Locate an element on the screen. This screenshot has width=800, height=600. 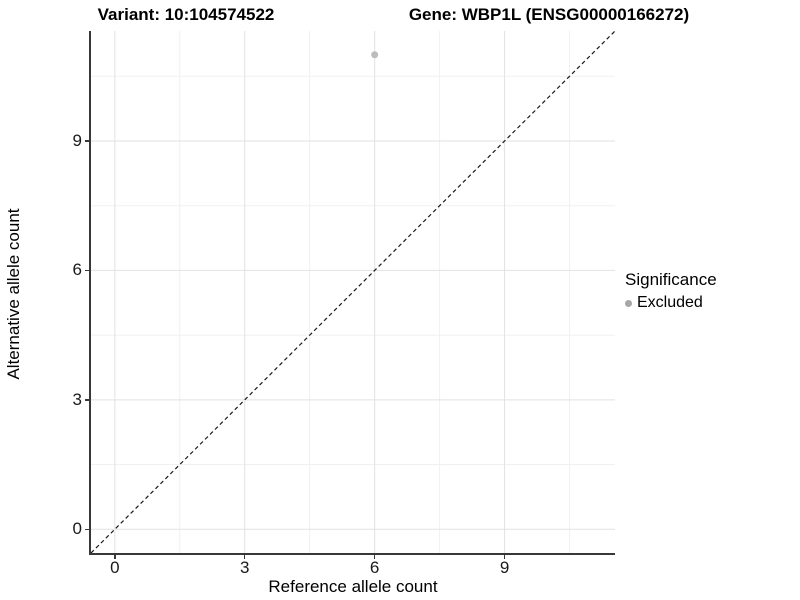
y-tick-label: 6 is located at coordinates (77, 270).